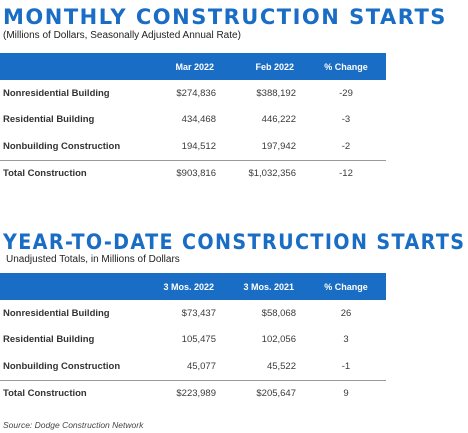  I want to click on row-previous-value: 45,522, so click(281, 366).